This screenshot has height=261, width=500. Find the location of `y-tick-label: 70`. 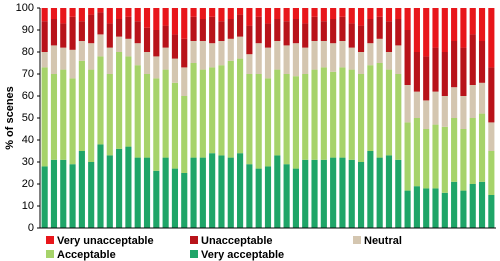

y-tick-label: 70 is located at coordinates (28, 74).